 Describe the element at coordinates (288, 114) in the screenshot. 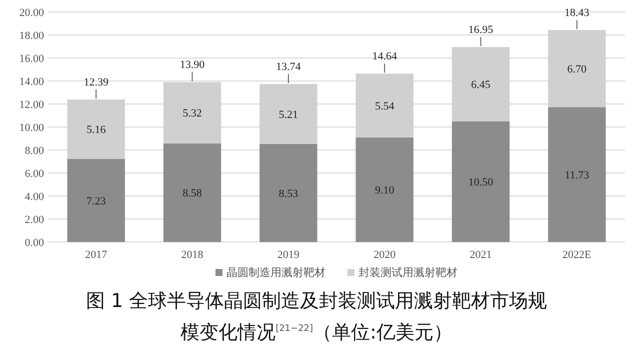

I see `data-label: 5.21` at that location.